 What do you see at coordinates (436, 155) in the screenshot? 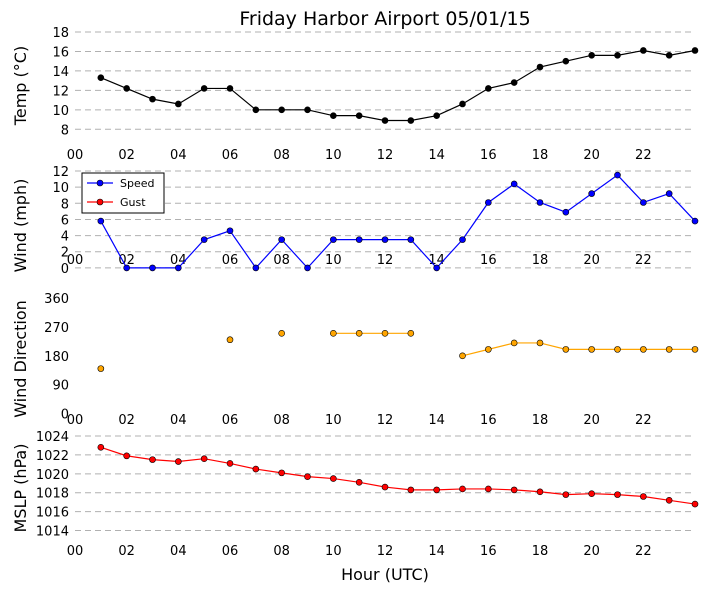
I see `temp-xtick-label: 14` at bounding box center [436, 155].